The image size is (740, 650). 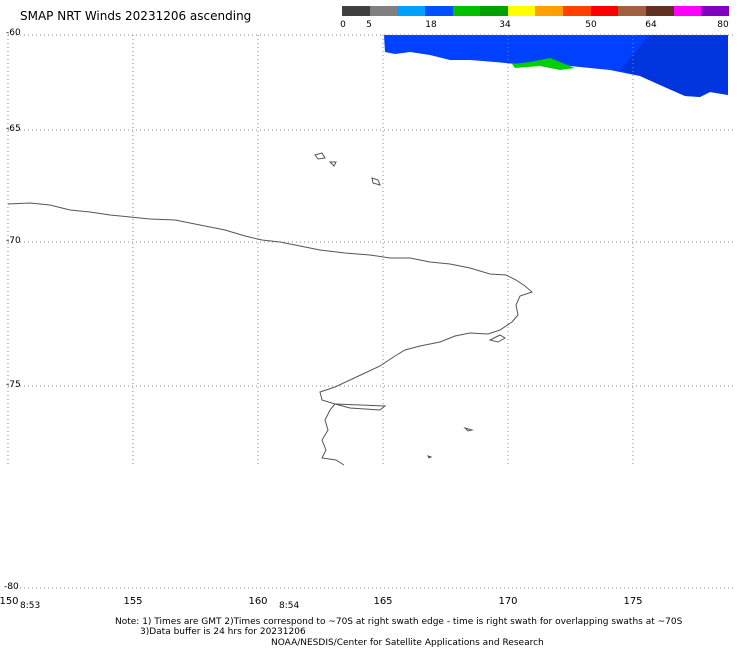 What do you see at coordinates (651, 25) in the screenshot?
I see `scale-label-64: 64` at bounding box center [651, 25].